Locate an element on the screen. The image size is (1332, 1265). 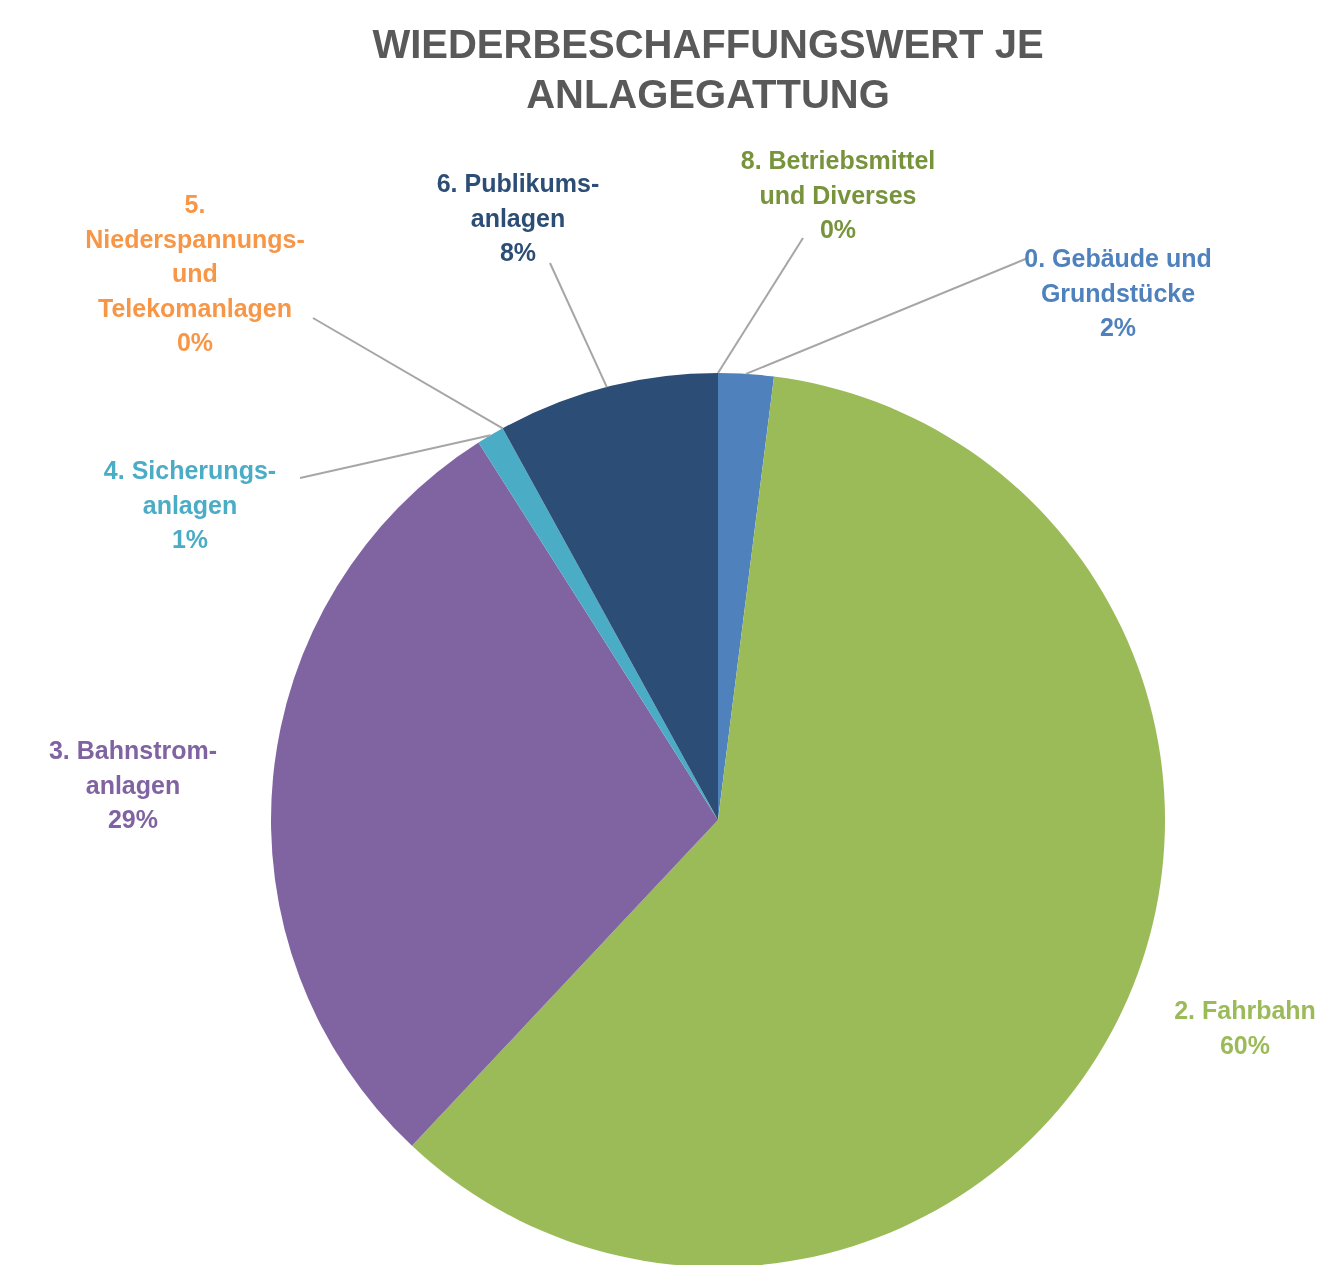
category-label: 5. Niederspannungs- und Telekomanlagen is located at coordinates (195, 256).